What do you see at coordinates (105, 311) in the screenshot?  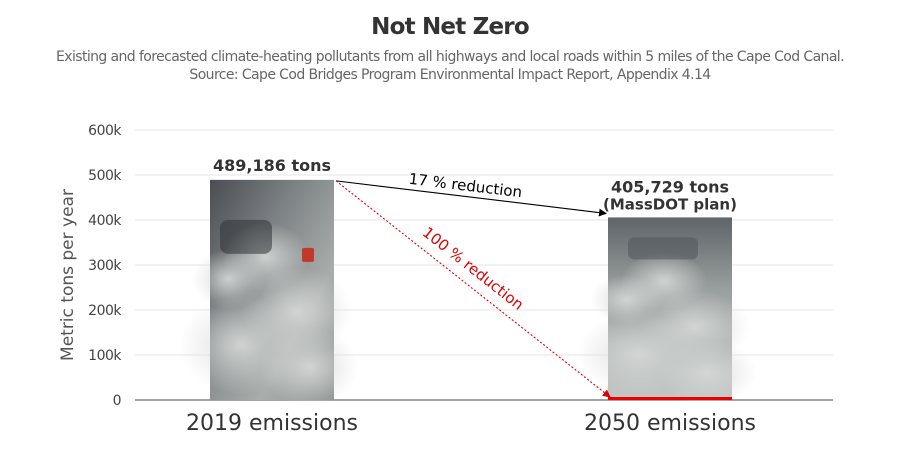 I see `y-tick-label: 200k` at bounding box center [105, 311].